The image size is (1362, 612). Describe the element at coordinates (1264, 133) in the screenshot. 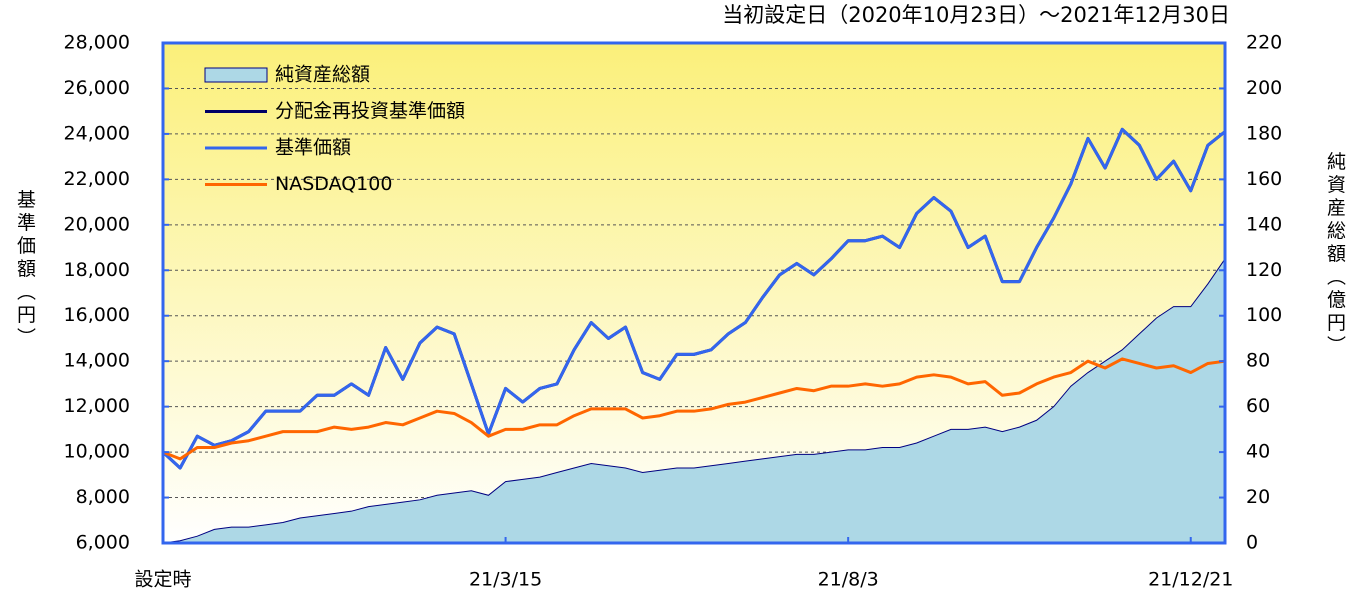

I see `y2-tick-label: 180` at that location.